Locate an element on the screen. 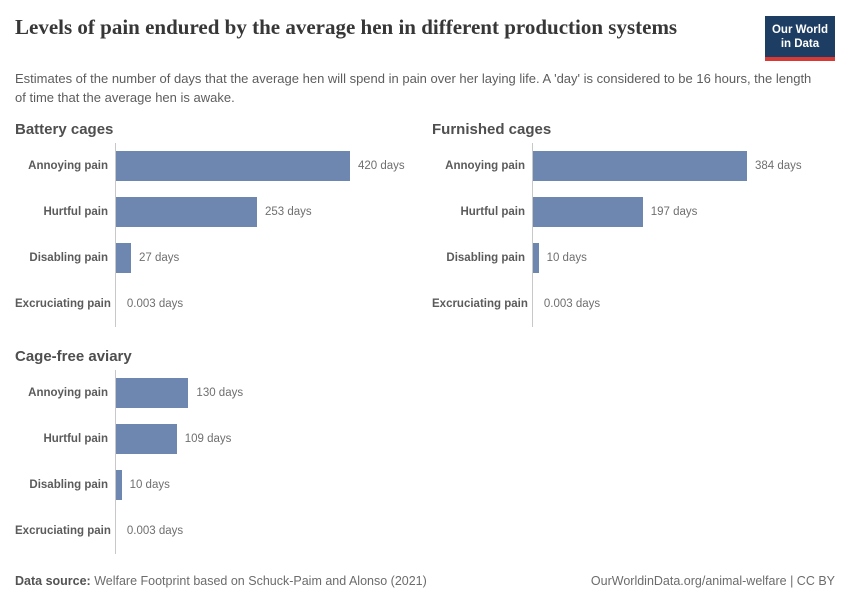 The image size is (850, 600). panel-title: Cage-free aviary is located at coordinates (73, 357).